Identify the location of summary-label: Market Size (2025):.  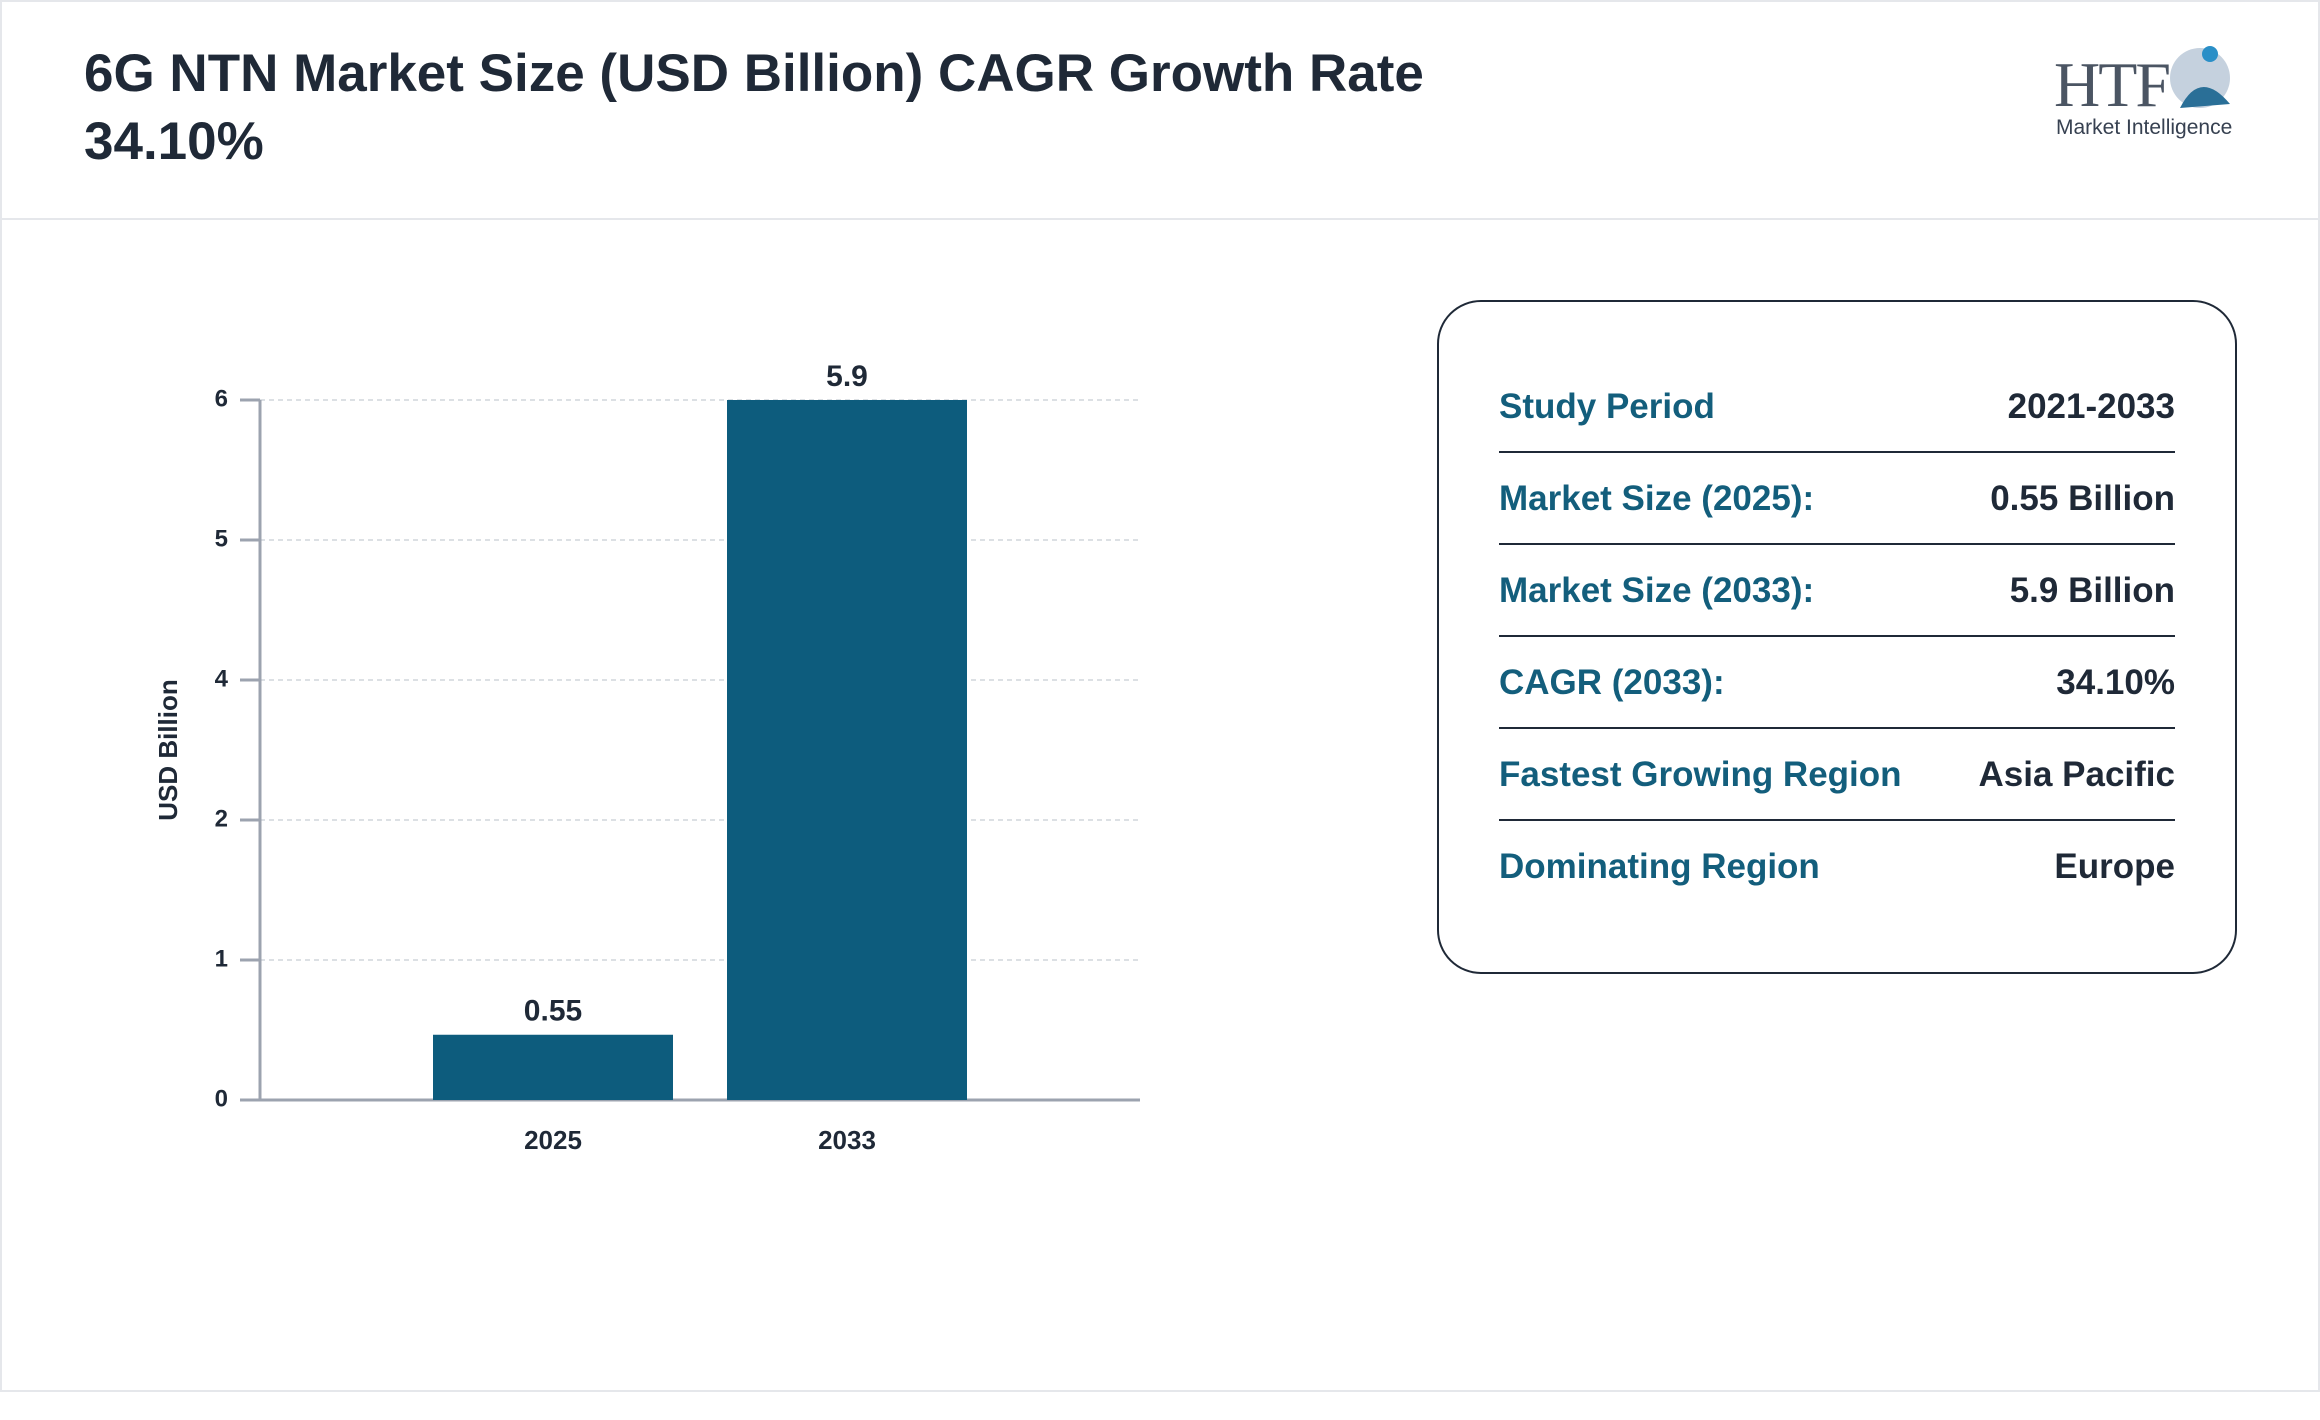
(1657, 498).